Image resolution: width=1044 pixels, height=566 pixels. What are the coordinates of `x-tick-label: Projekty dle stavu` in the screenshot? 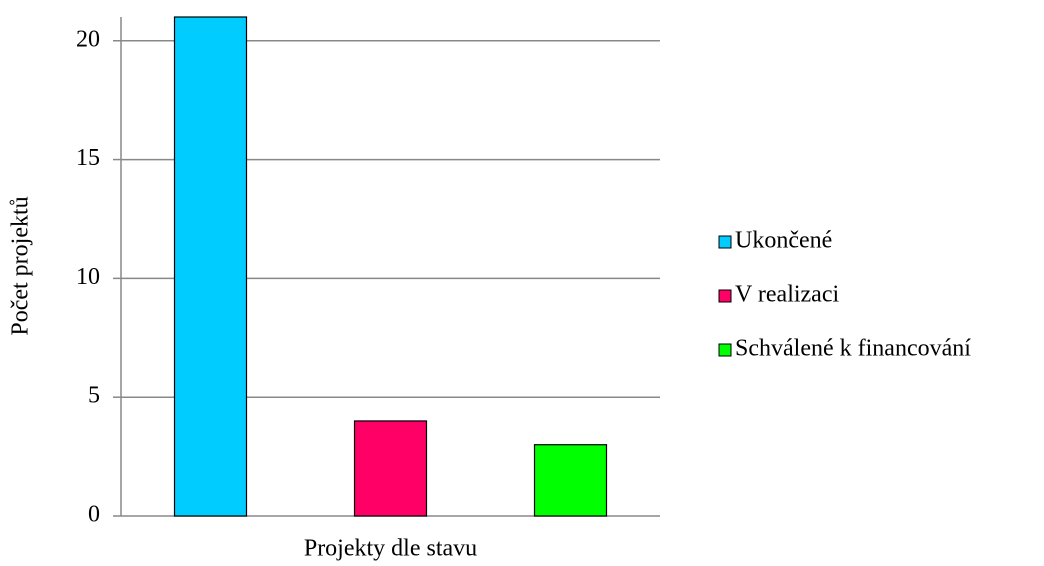 It's located at (390, 549).